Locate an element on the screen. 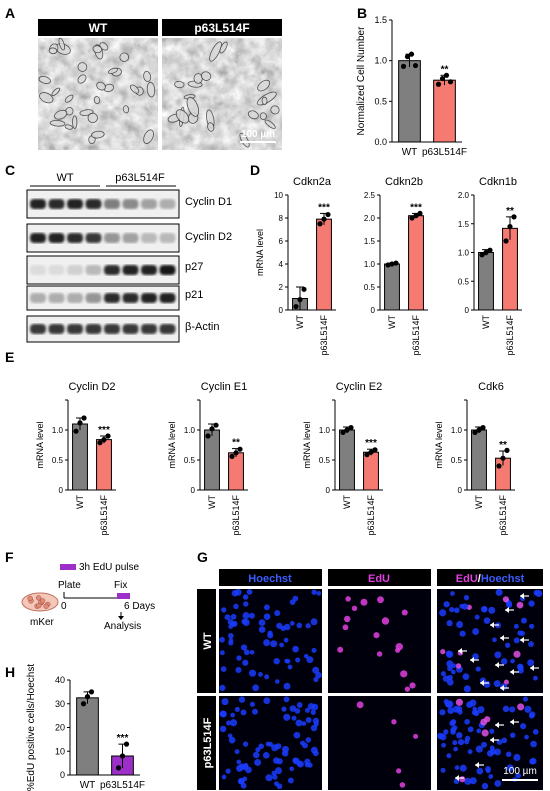  row-header-wt-bar is located at coordinates (206, 641).